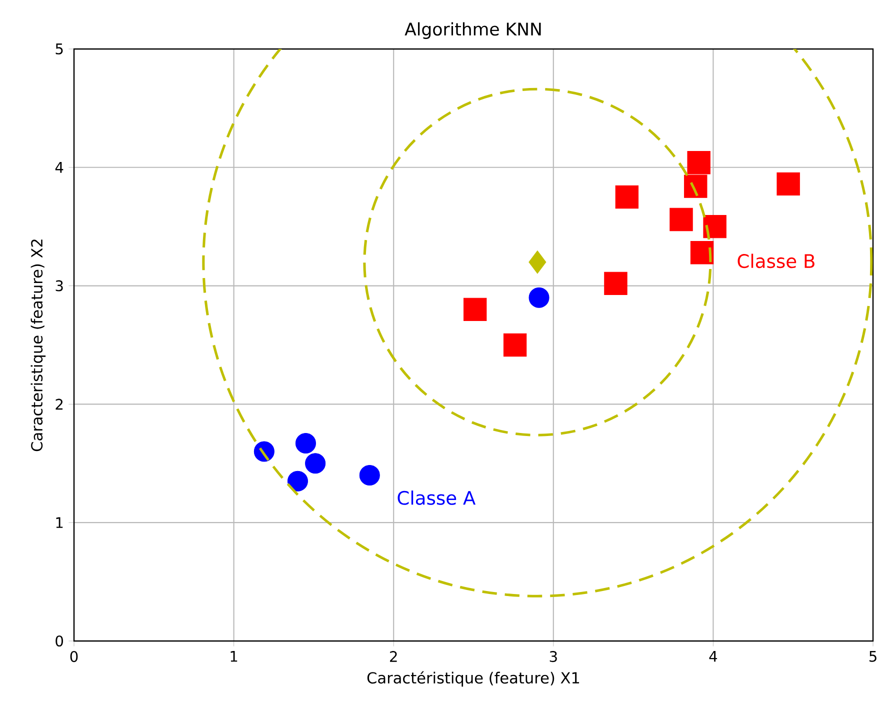 Image resolution: width=879 pixels, height=710 pixels. I want to click on y-tick-label: 4, so click(59, 167).